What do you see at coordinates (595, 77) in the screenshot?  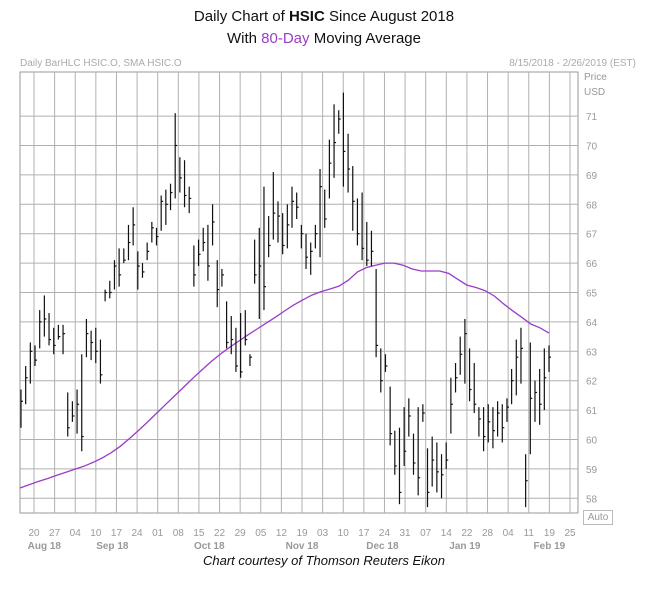 I see `price-label: Price` at bounding box center [595, 77].